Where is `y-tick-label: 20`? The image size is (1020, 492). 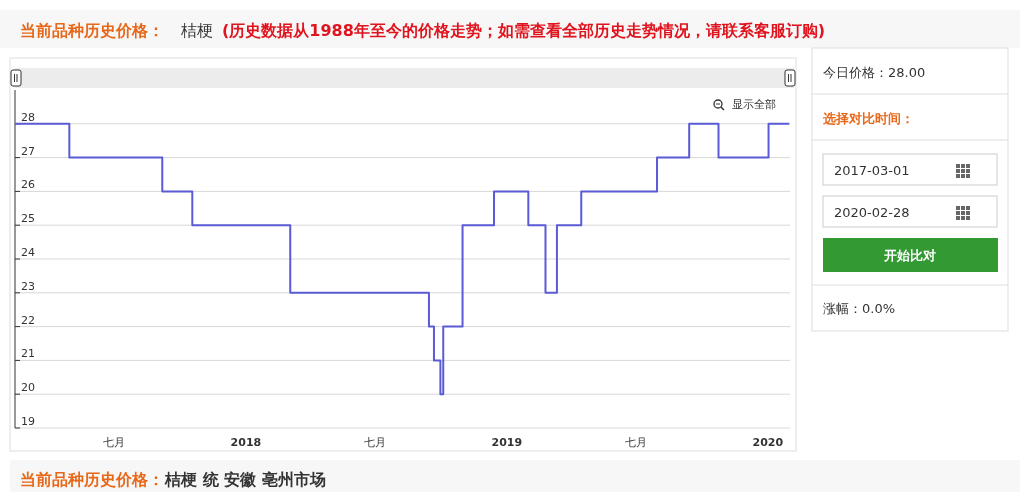
y-tick-label: 20 is located at coordinates (28, 388).